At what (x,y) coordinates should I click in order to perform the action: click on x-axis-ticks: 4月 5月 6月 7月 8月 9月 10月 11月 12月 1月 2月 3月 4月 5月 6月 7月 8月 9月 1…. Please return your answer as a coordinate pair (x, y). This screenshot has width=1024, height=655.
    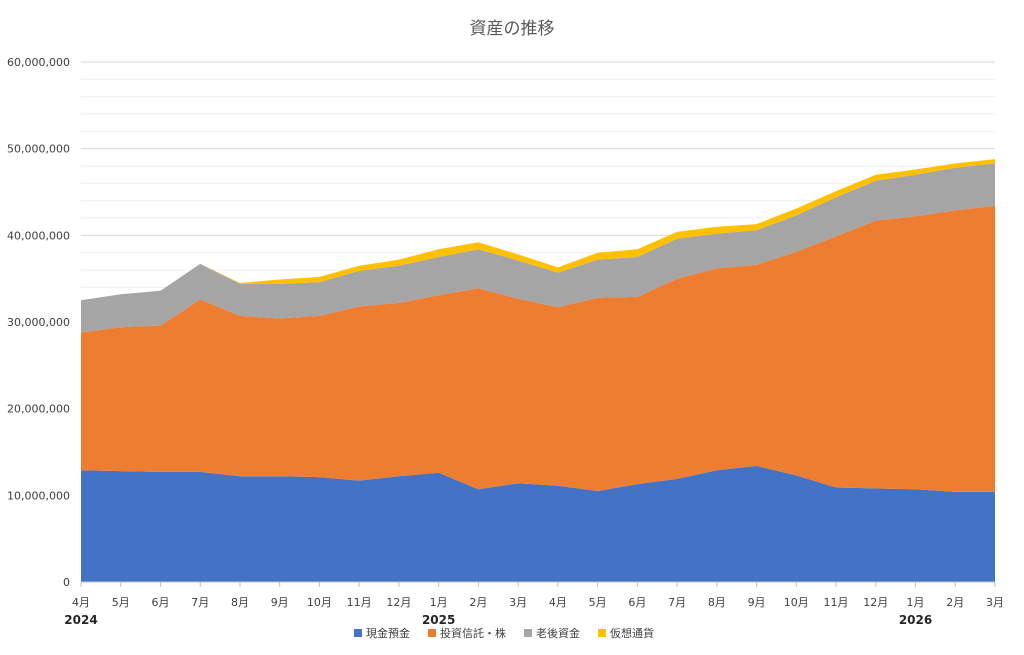
    Looking at the image, I should click on (538, 602).